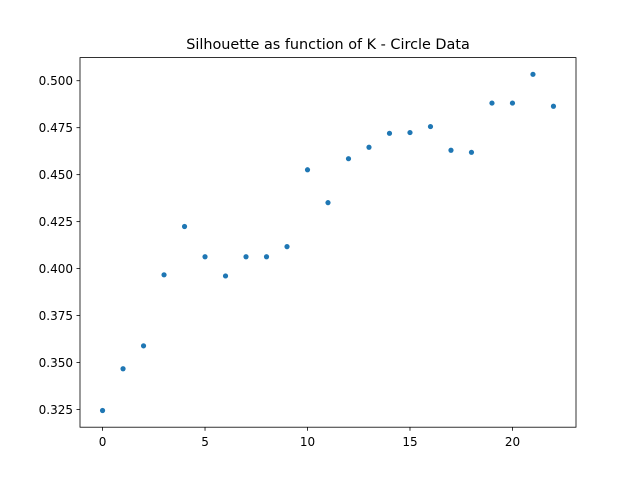 This screenshot has height=480, width=640. What do you see at coordinates (56, 222) in the screenshot?
I see `y-tick-label: 0.425` at bounding box center [56, 222].